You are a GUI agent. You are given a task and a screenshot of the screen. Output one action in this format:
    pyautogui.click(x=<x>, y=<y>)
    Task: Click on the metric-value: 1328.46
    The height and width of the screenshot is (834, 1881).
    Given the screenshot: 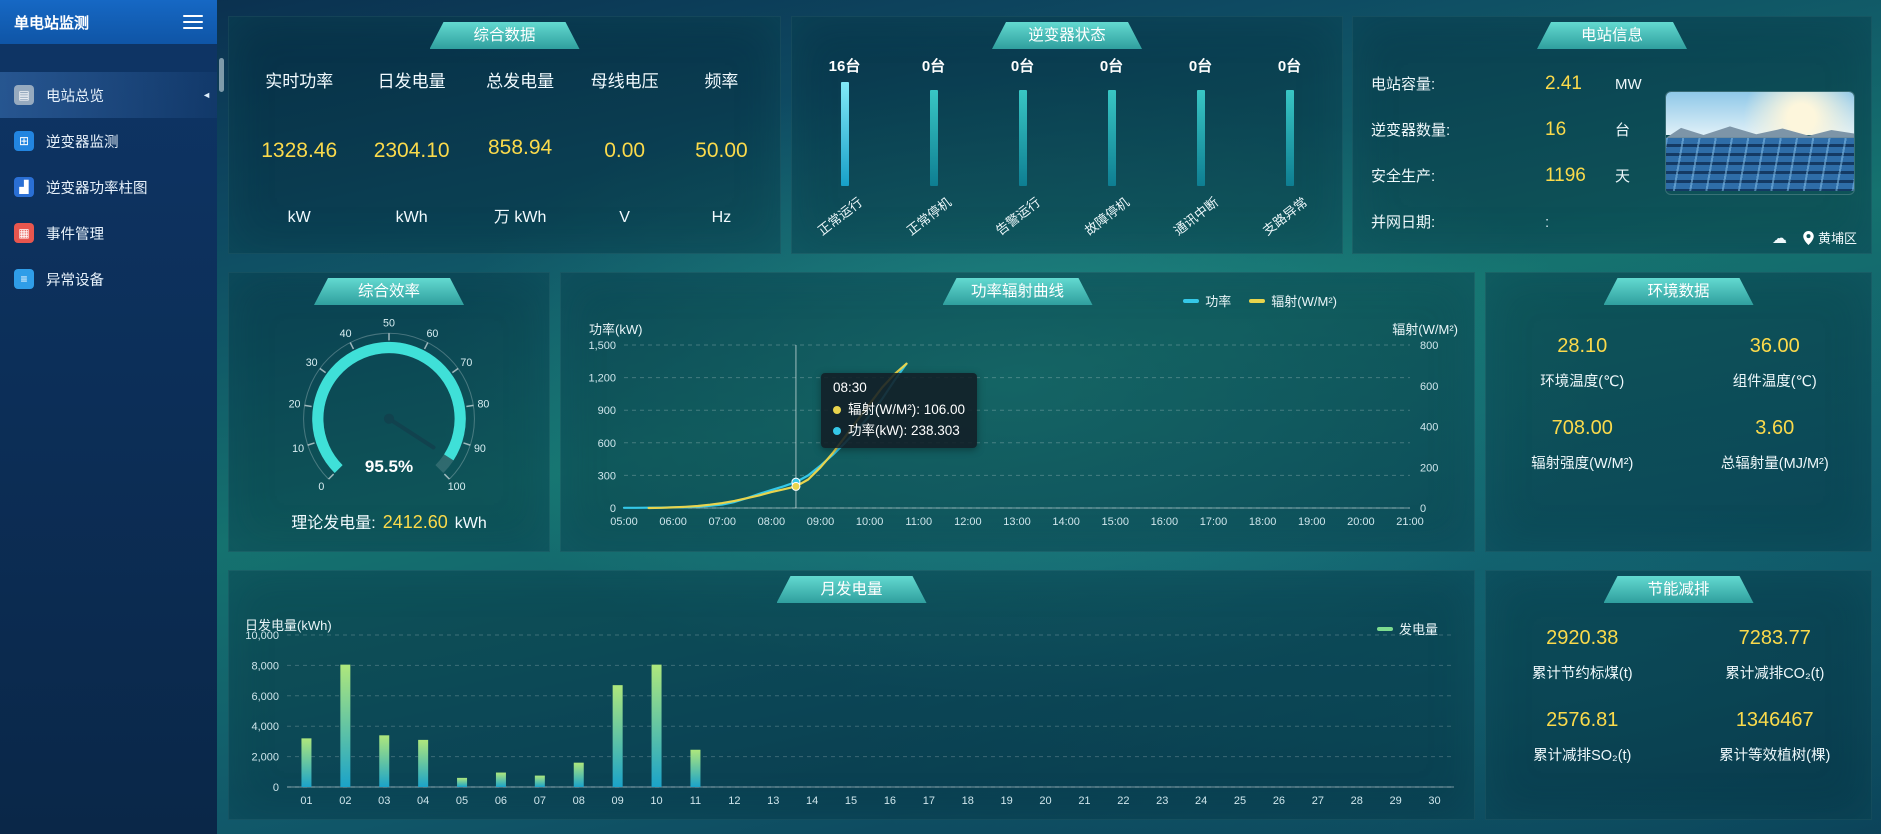 What is the action you would take?
    pyautogui.click(x=299, y=150)
    